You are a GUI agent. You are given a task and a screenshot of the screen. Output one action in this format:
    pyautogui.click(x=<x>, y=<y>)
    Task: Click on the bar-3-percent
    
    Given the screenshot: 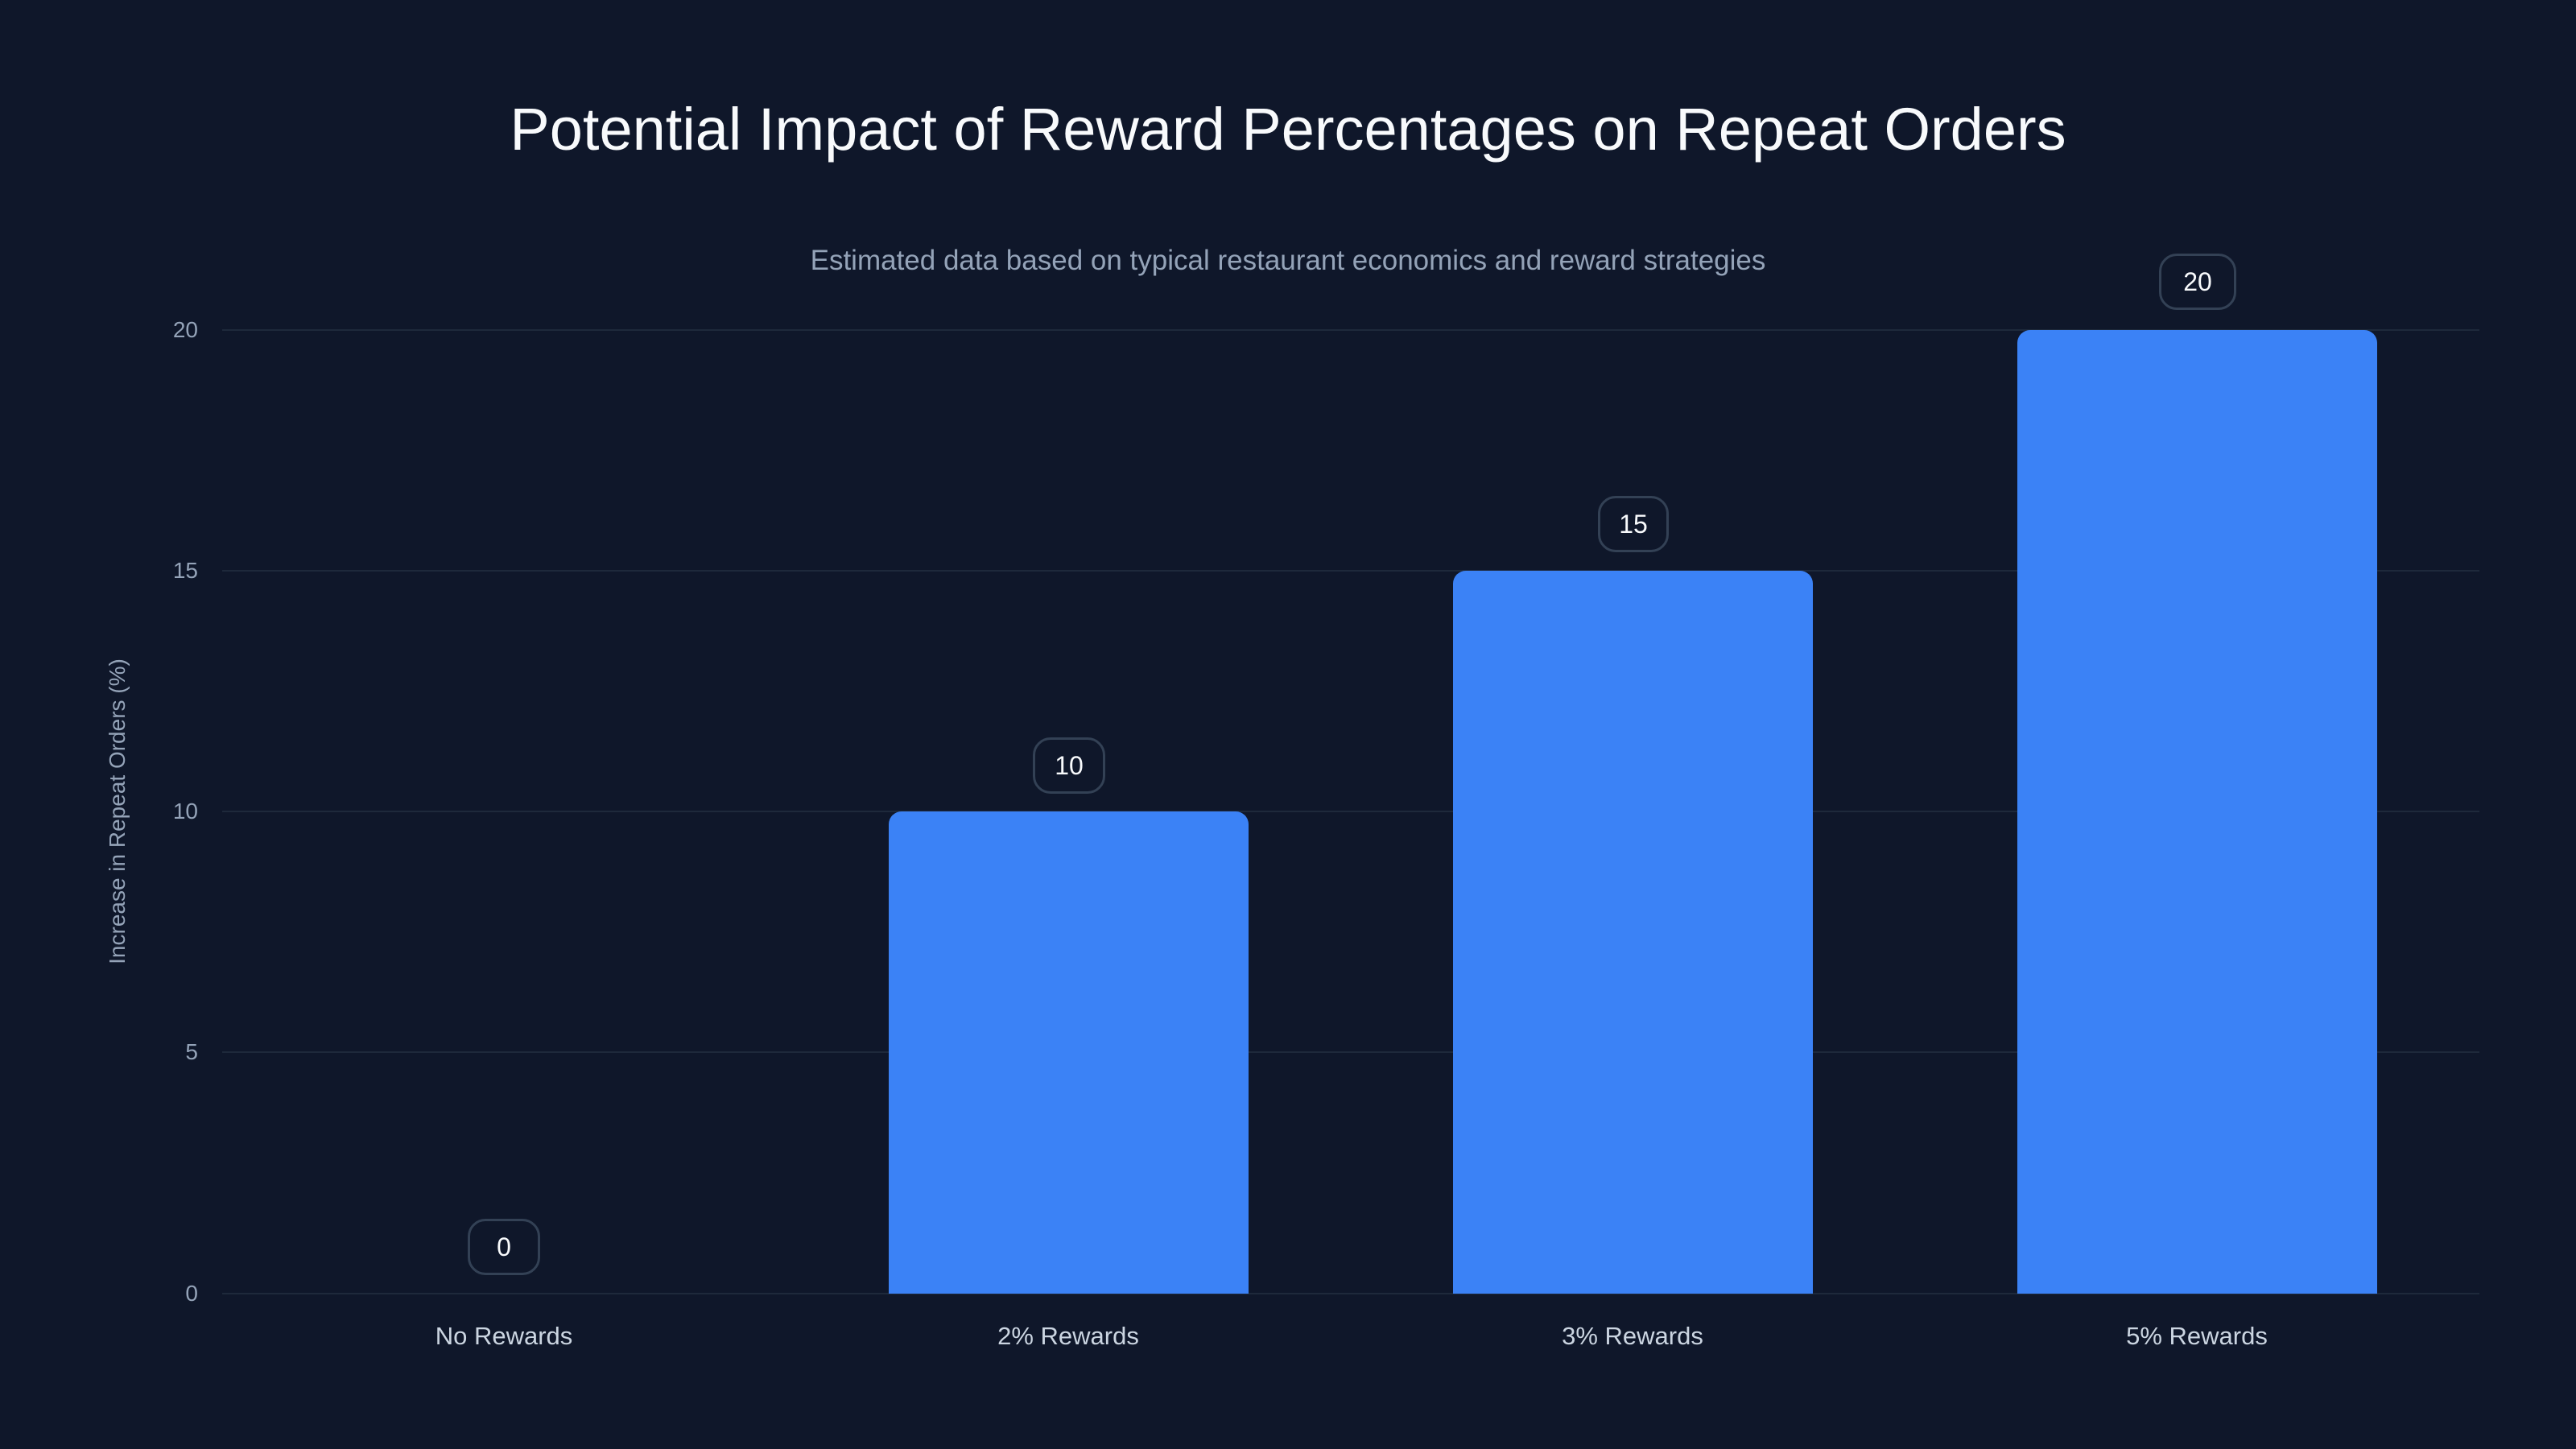 What is the action you would take?
    pyautogui.click(x=1633, y=932)
    